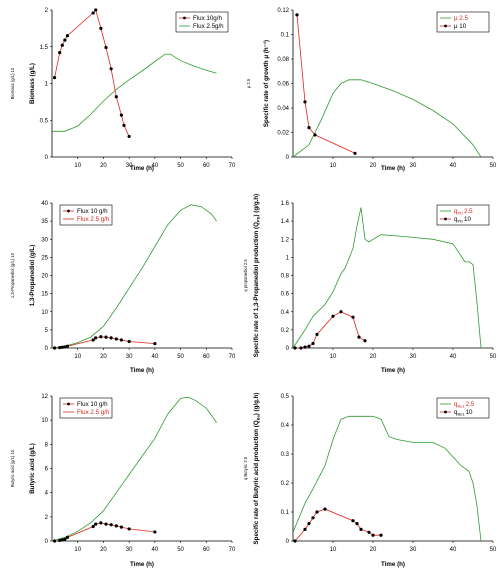 The image size is (500, 580). I want to click on legend-label: Flux 2.5 g/h, so click(93, 219).